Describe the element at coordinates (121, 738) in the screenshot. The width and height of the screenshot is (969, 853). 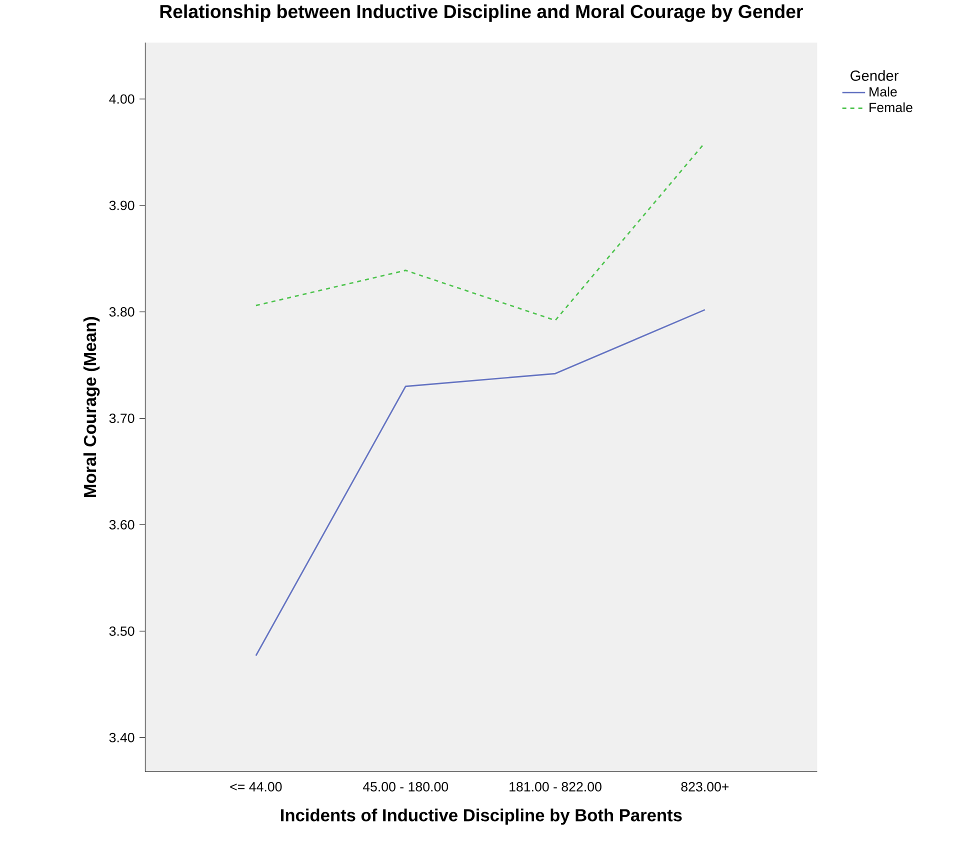
I see `y-tick-label: 3.40` at that location.